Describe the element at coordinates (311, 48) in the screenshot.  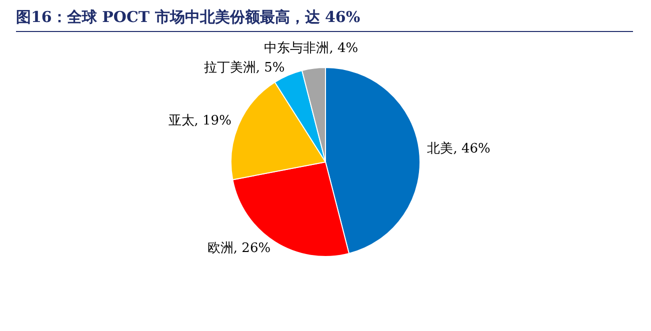
I see `slice-label: 中东与非洲, 4%` at that location.